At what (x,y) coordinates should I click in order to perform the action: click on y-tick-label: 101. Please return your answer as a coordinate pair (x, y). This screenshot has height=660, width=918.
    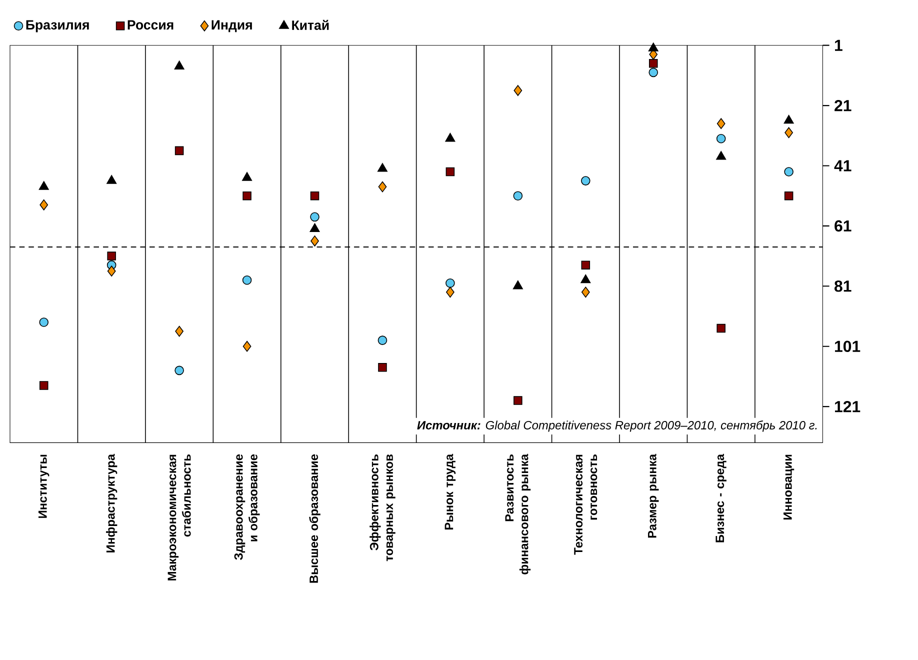
    Looking at the image, I should click on (847, 346).